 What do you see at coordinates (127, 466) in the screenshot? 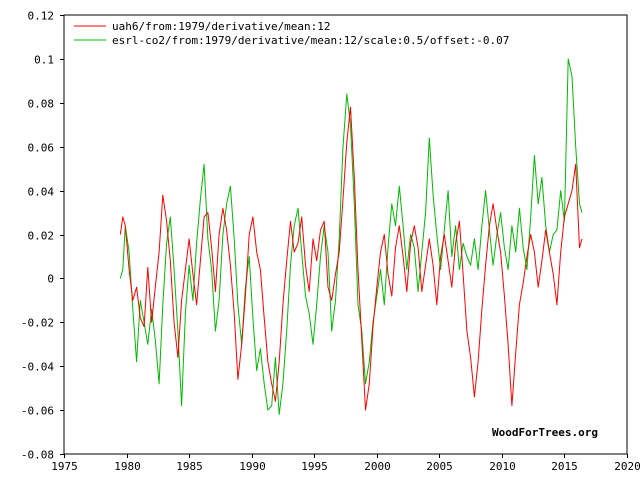
I see `x-tick-label: 1980` at bounding box center [127, 466].